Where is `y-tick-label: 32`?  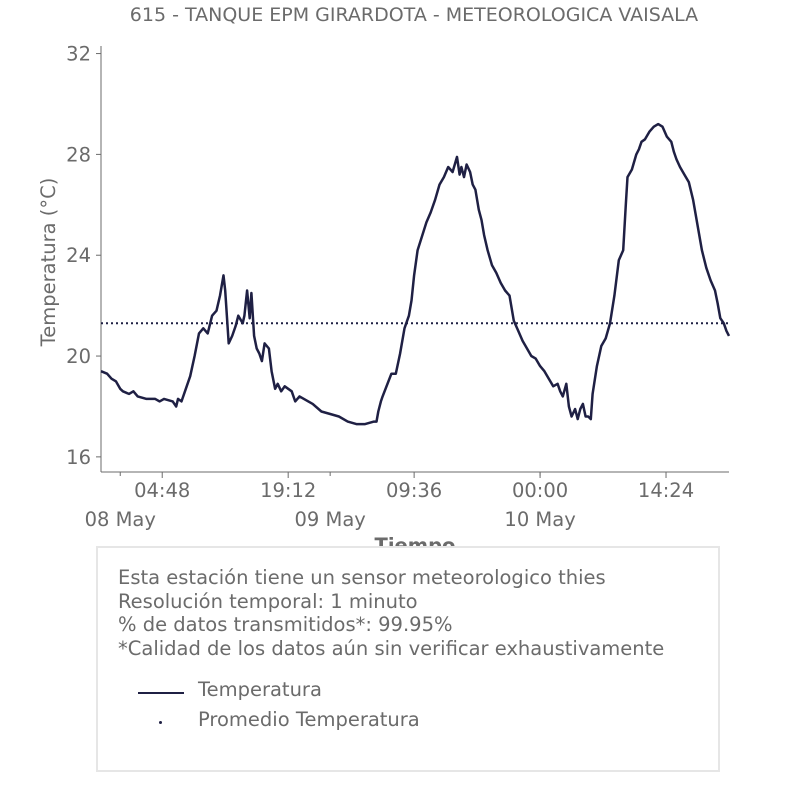 y-tick-label: 32 is located at coordinates (78, 54).